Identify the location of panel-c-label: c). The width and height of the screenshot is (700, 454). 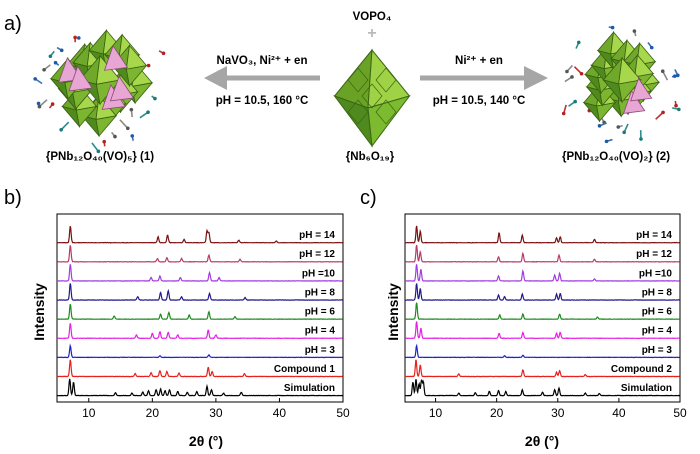
(368, 198).